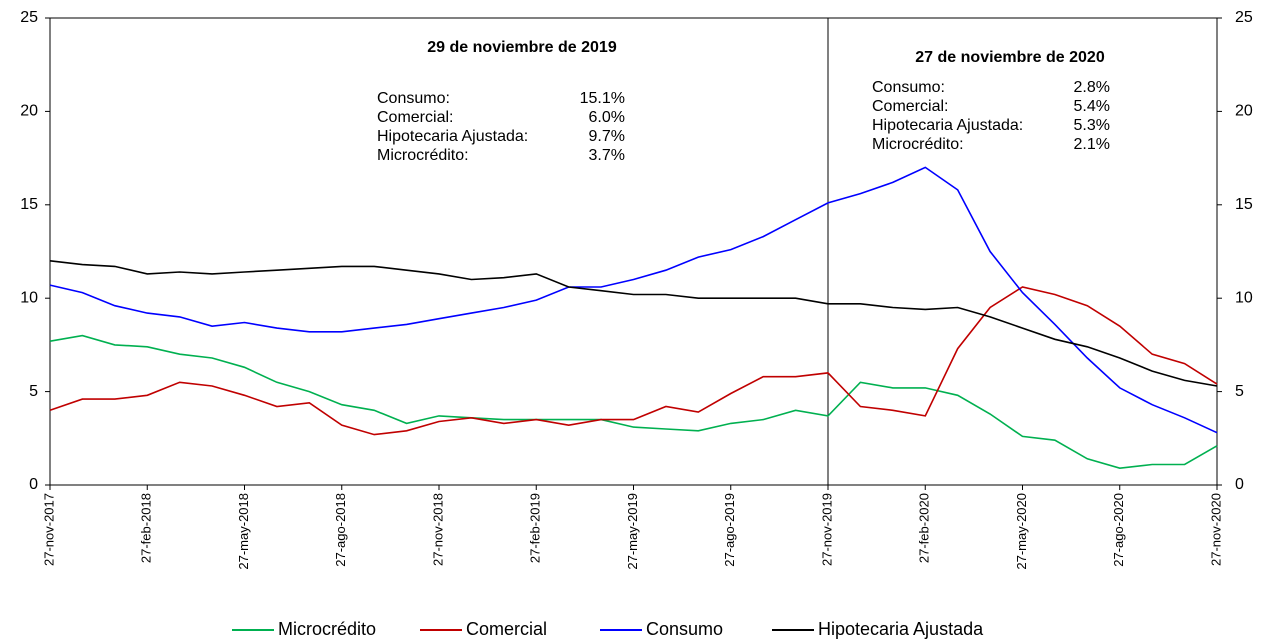 The height and width of the screenshot is (644, 1261). I want to click on annotation-title: 27 de noviembre de 2020, so click(1010, 57).